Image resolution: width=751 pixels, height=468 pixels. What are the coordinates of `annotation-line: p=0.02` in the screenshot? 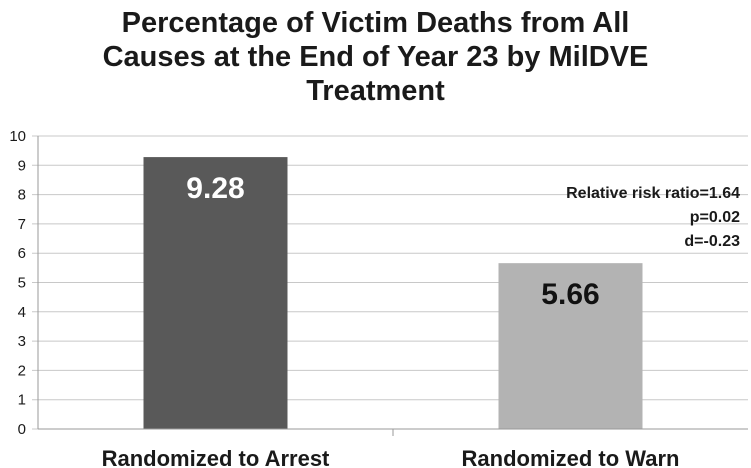 It's located at (715, 217).